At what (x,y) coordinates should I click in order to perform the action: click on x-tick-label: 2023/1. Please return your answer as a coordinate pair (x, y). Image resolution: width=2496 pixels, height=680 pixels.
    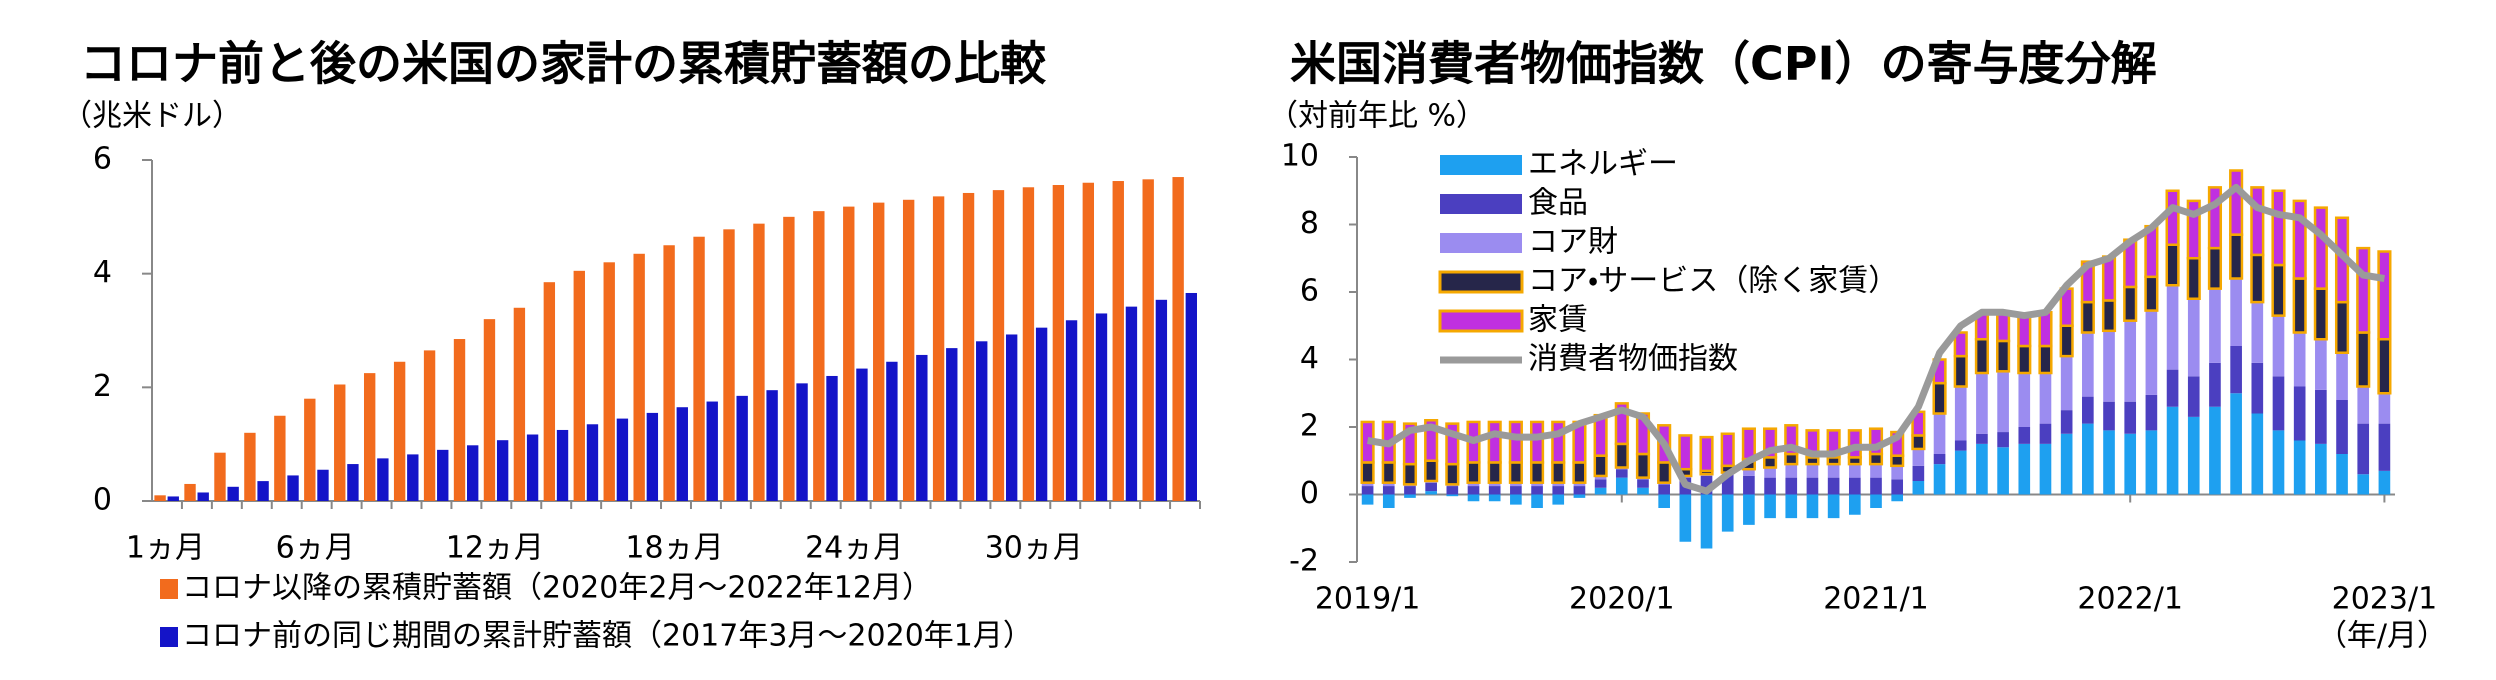
    Looking at the image, I should click on (2385, 599).